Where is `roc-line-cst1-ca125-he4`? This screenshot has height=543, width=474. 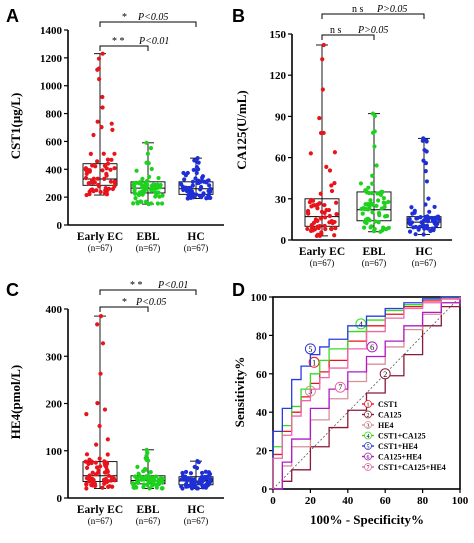 roc-line-cst1-ca125-he4 is located at coordinates (366, 393).